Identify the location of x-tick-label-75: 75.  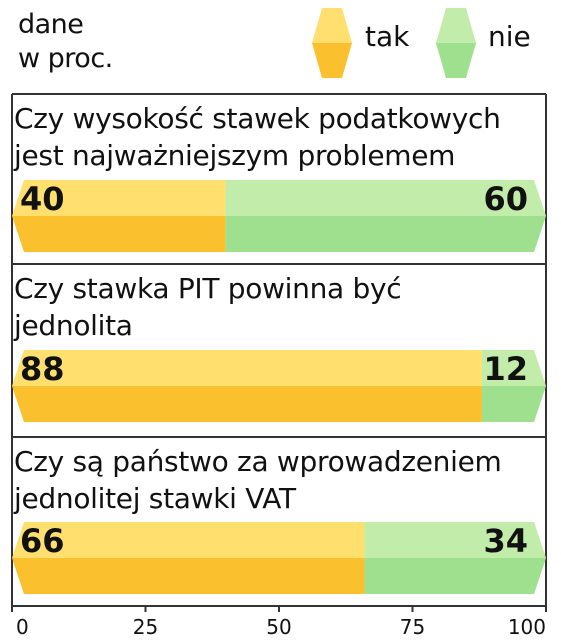
(412, 627).